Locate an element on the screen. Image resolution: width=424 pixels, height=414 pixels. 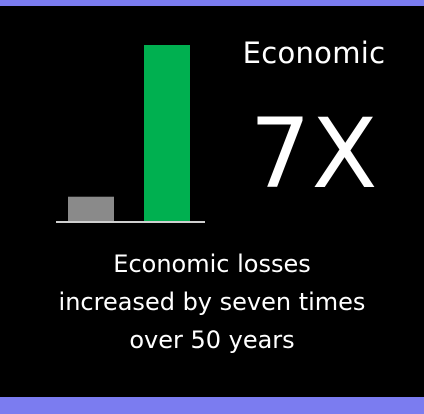
bar-after is located at coordinates (167, 133).